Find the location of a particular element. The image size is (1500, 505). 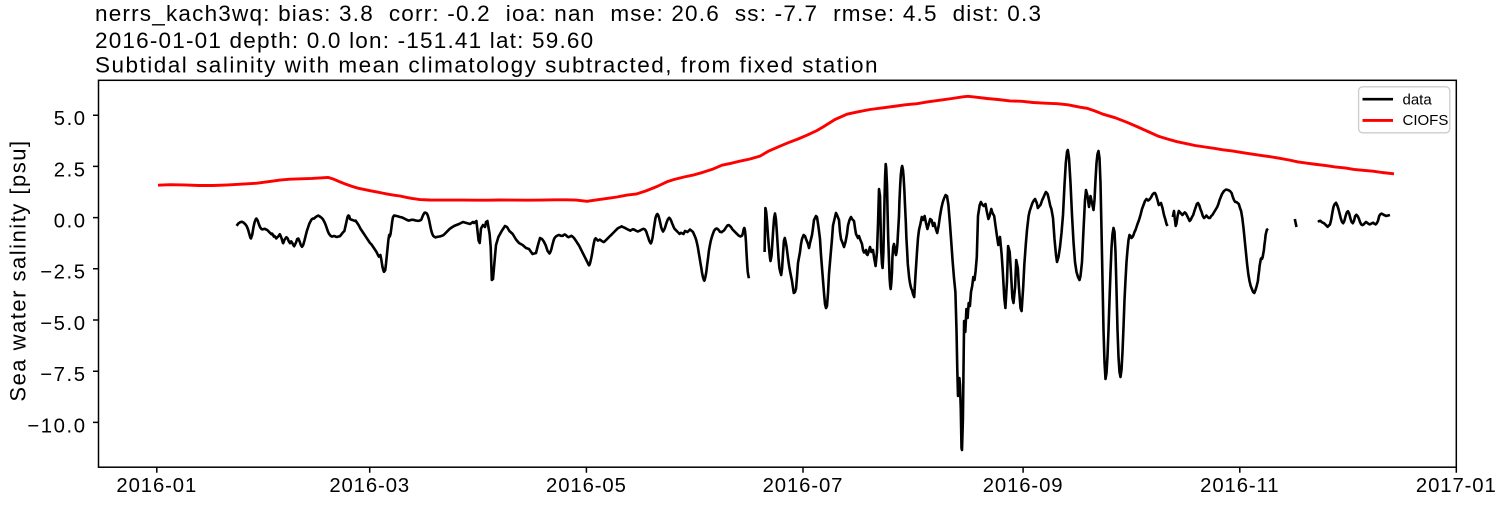

svg-text: 2016-11 is located at coordinates (1239, 486).